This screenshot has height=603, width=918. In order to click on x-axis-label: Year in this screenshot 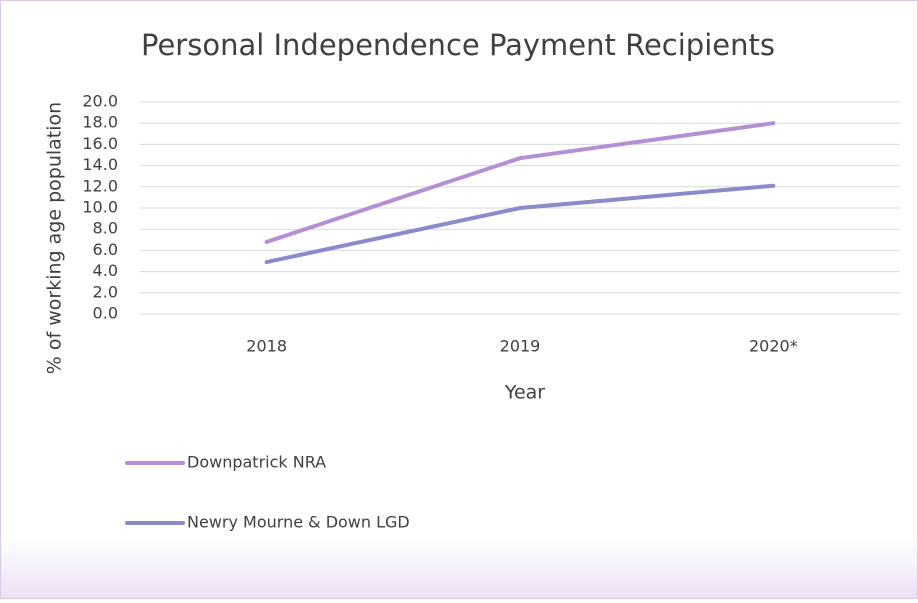, I will do `click(524, 393)`.